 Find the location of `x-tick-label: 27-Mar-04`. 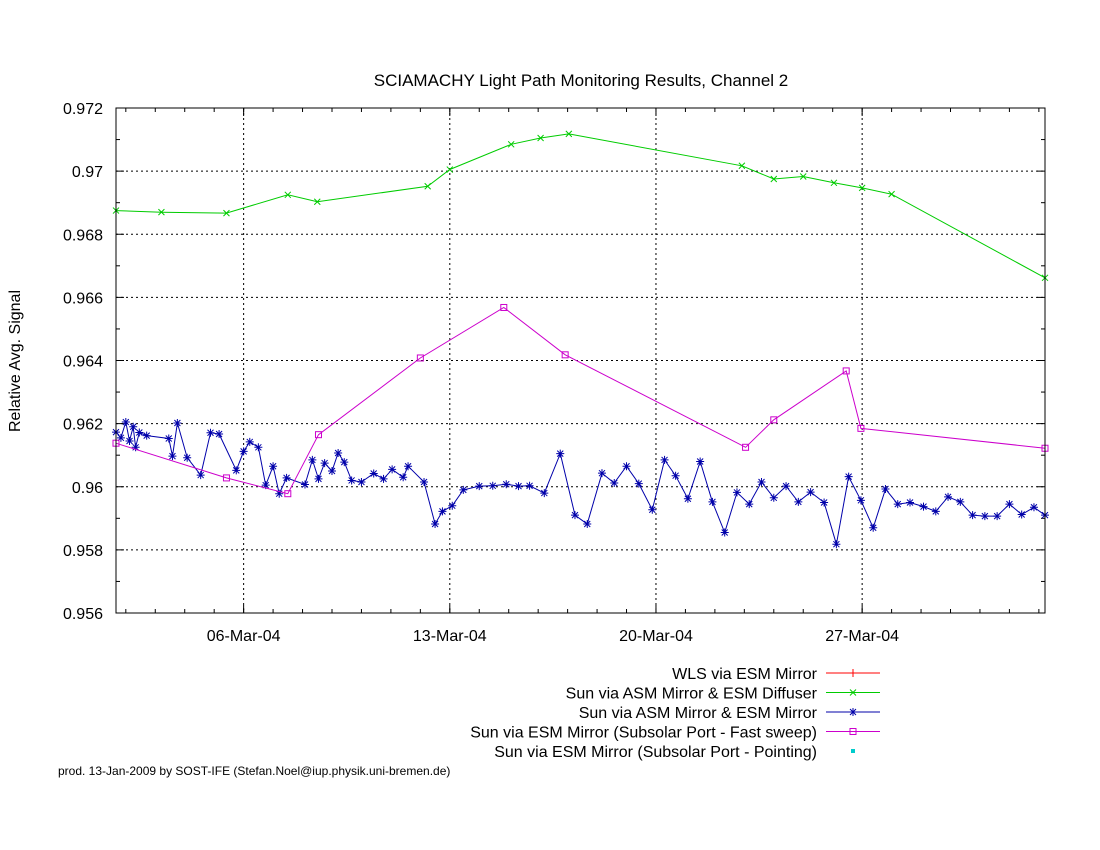

x-tick-label: 27-Mar-04 is located at coordinates (862, 636).